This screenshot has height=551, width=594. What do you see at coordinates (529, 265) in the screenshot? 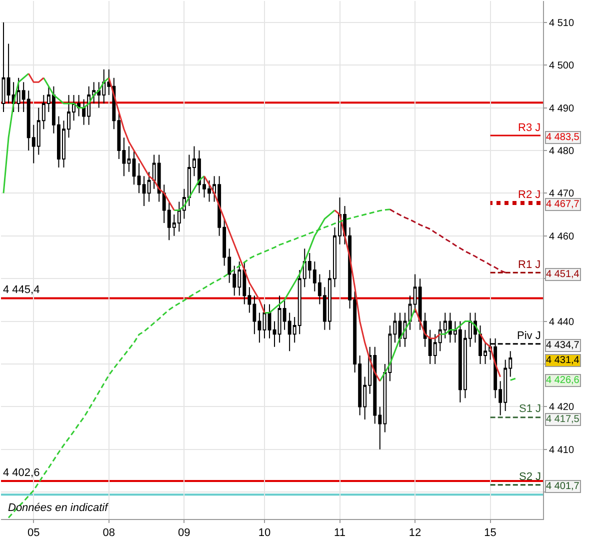
I see `series-label: R1 J` at bounding box center [529, 265].